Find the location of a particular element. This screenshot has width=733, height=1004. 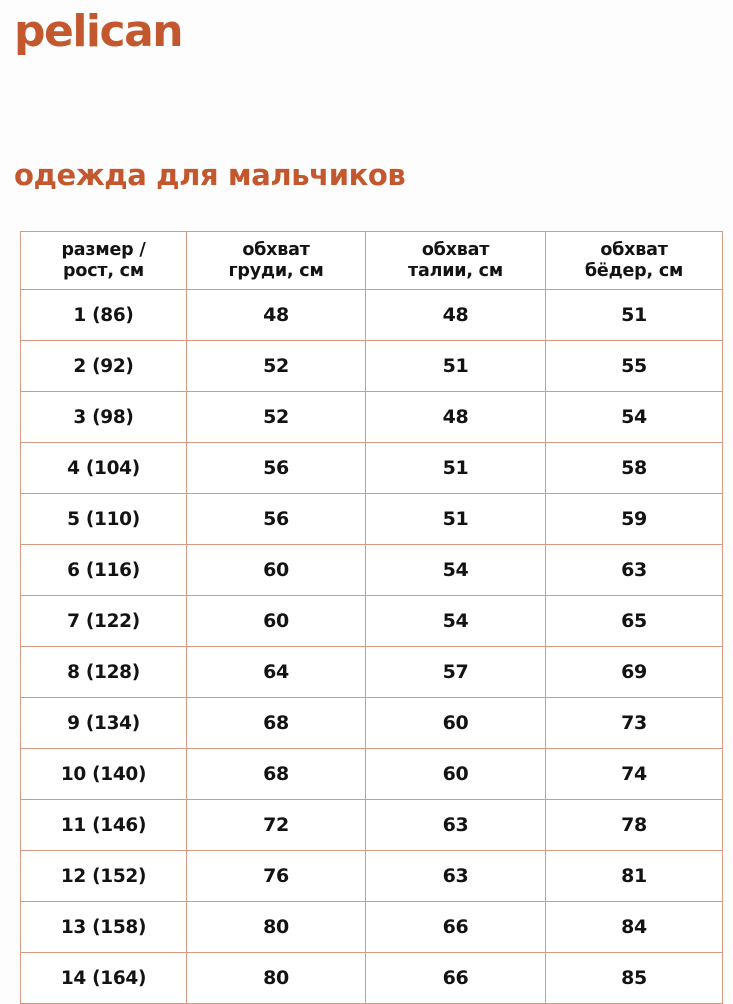

table-row: 10 (140) 68 60 74 is located at coordinates (371, 774).